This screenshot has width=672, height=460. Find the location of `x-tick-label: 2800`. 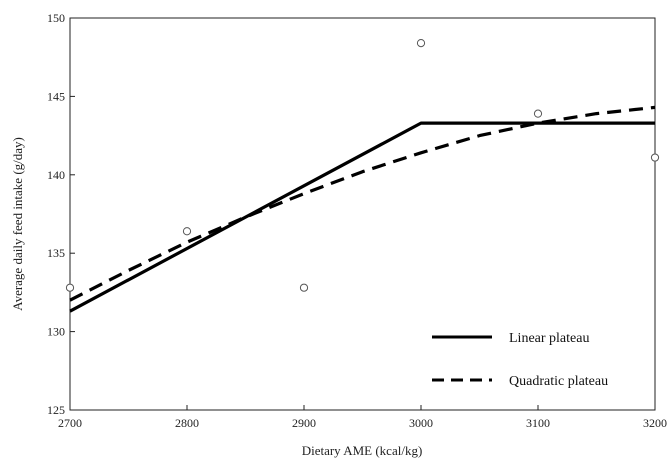

x-tick-label: 2800 is located at coordinates (187, 423).